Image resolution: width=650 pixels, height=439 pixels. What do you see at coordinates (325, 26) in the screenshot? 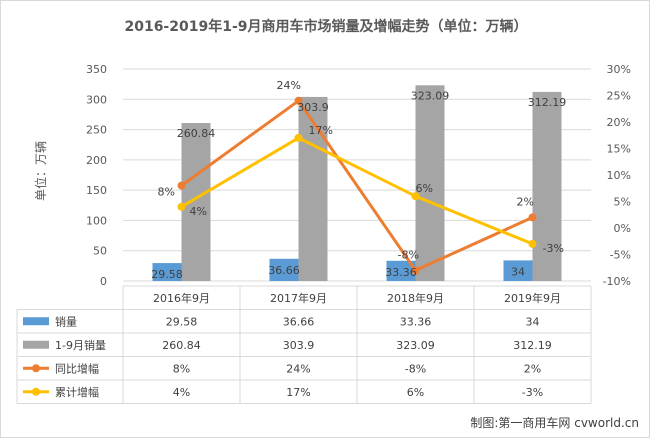
I see `chart-title: 2016-2019年1-9月商用车市场销量及增幅走势（单位：万辆）` at bounding box center [325, 26].